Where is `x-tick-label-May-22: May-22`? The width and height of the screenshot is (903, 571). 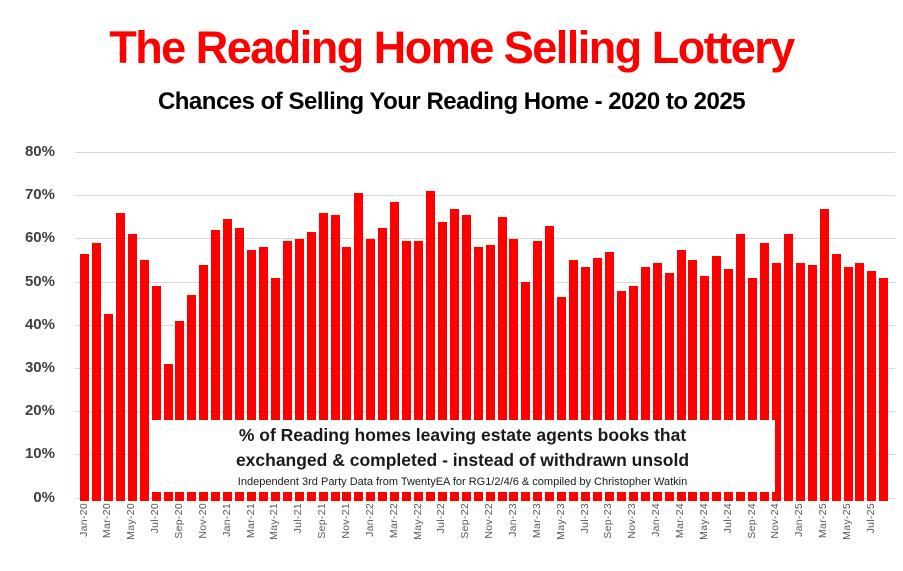 x-tick-label-May-22: May-22 is located at coordinates (417, 521).